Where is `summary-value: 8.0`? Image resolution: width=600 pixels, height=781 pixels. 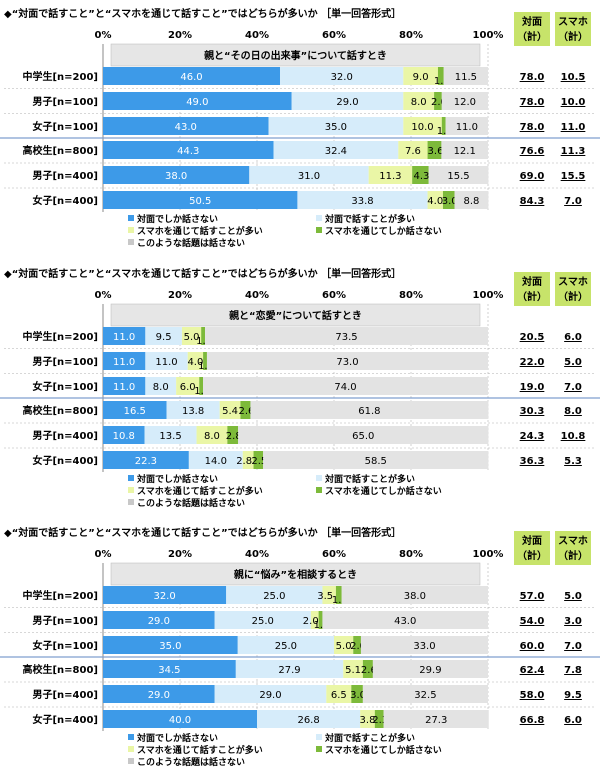
summary-value: 8.0 is located at coordinates (573, 411).